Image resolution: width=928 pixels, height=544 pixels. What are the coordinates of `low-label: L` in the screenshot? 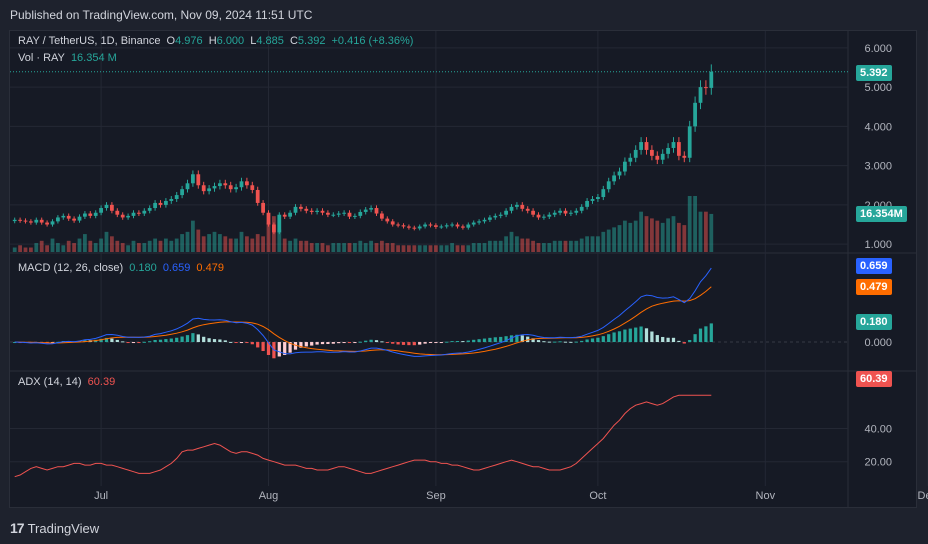 It's located at (253, 41).